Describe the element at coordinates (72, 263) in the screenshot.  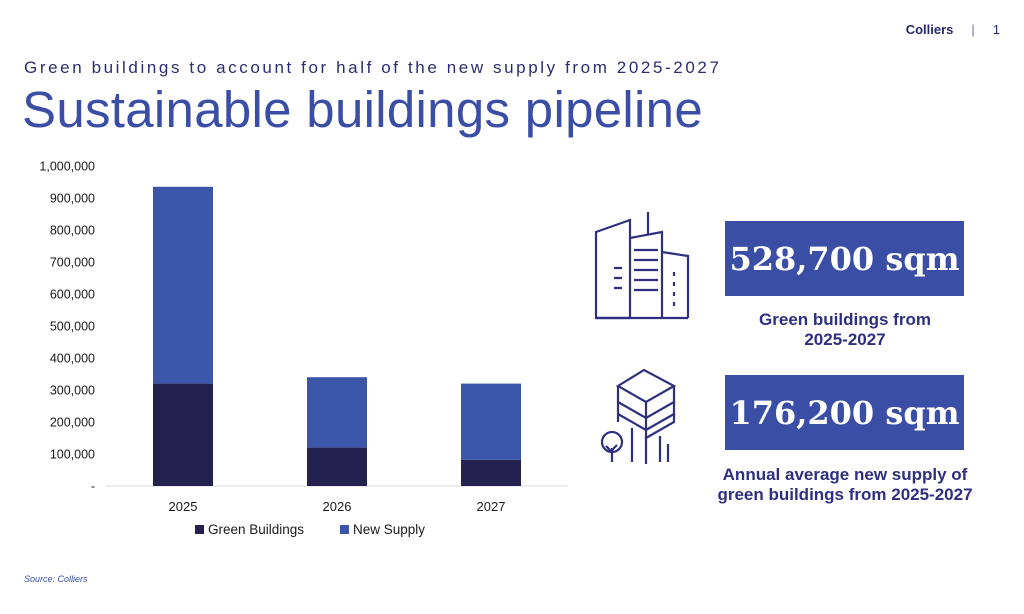
I see `y-tick-label: 700,000` at that location.